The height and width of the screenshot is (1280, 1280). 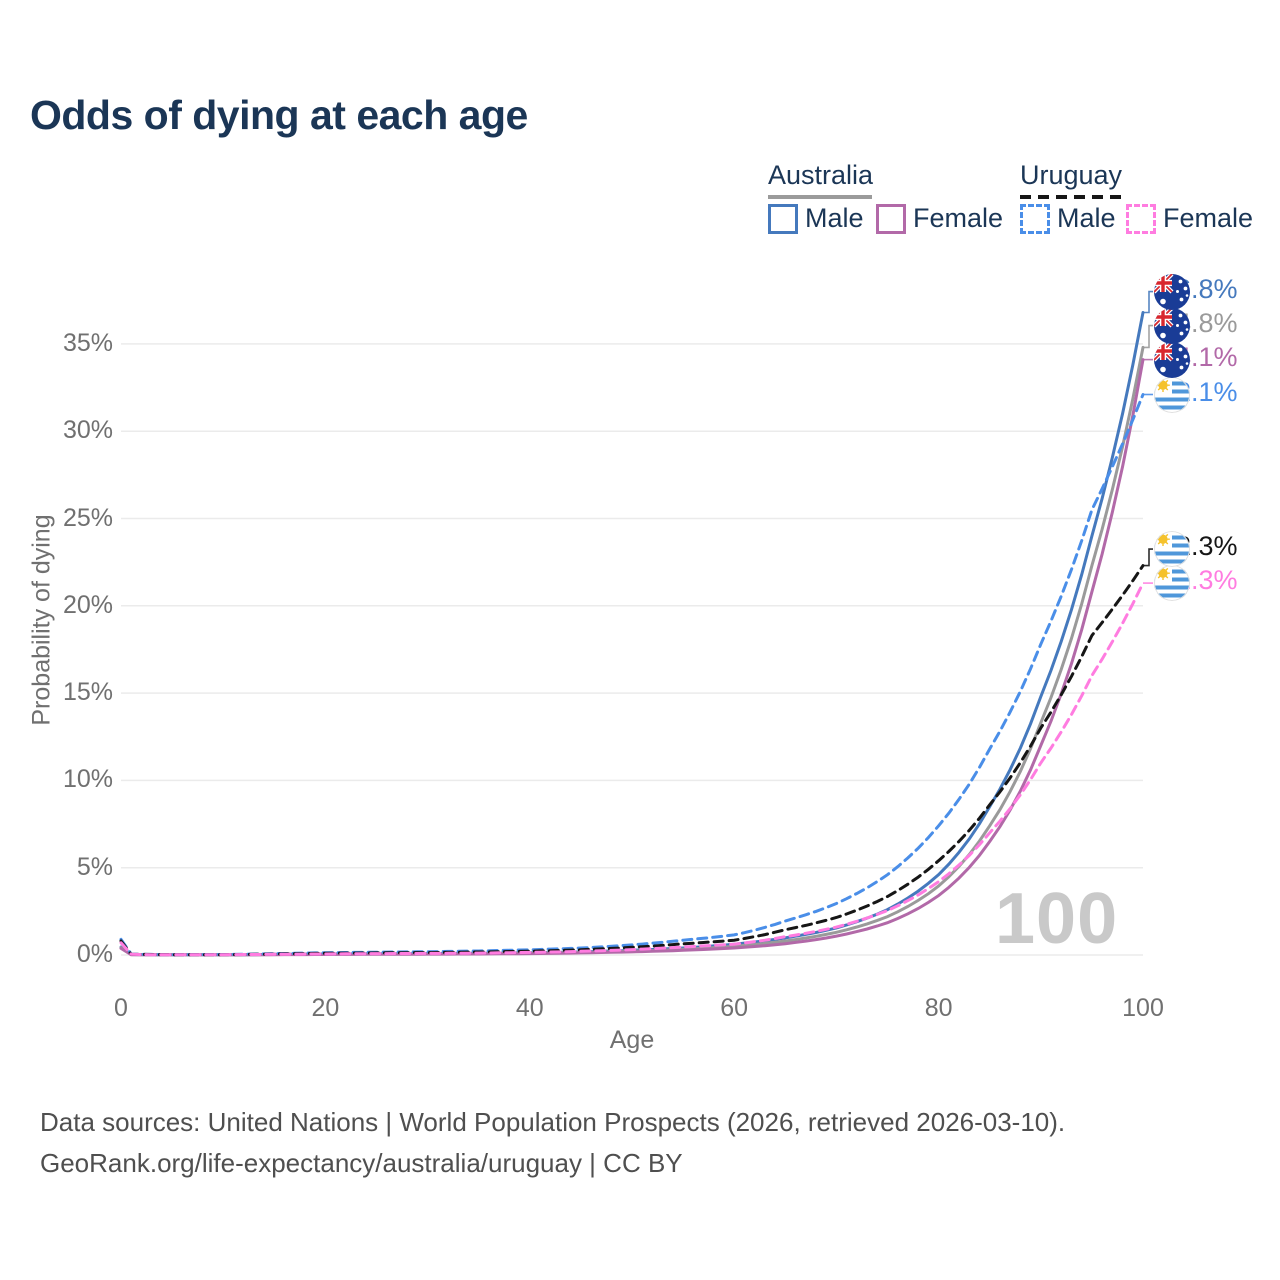 I want to click on legend-item-uruguay-female: Female, so click(x=1189, y=218).